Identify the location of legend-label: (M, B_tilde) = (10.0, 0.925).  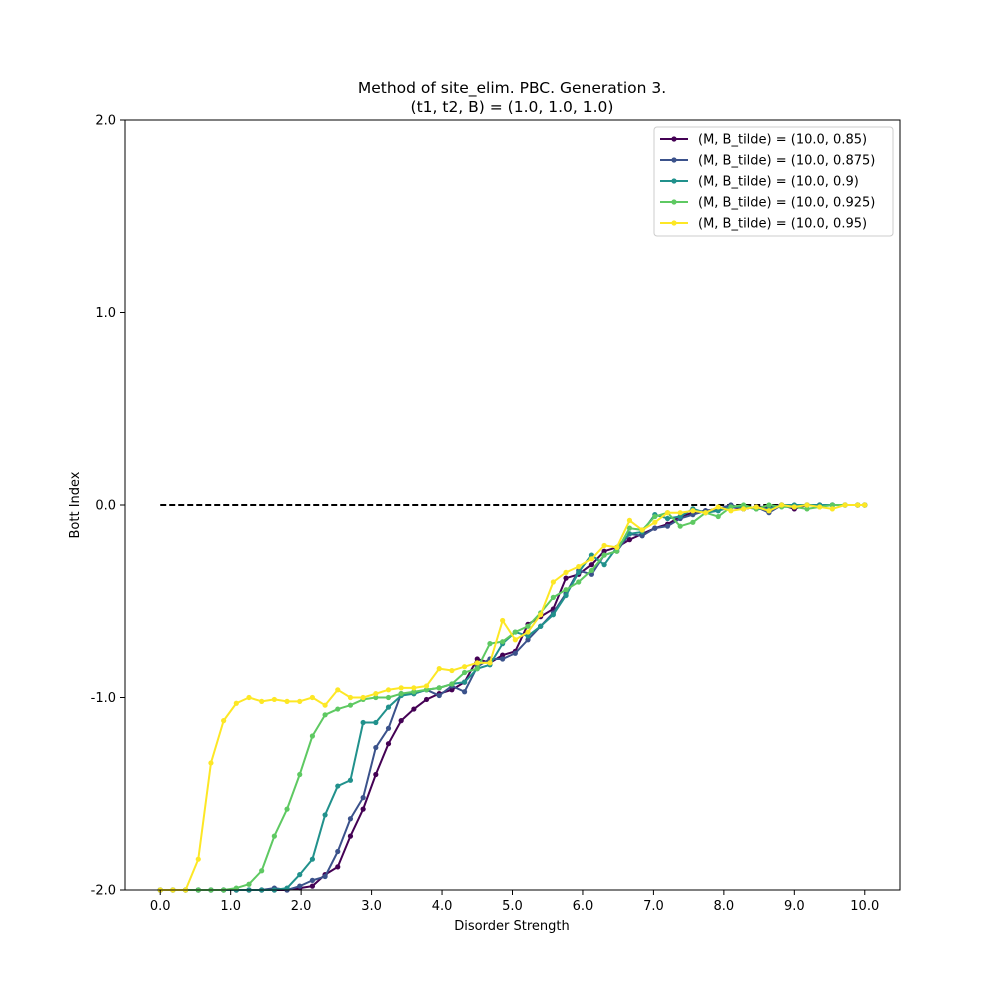
(786, 203).